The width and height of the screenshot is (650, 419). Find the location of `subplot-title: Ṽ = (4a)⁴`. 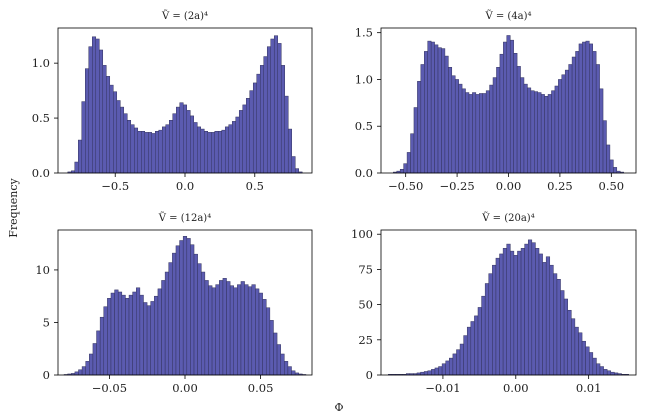

subplot-title: Ṽ = (4a)⁴ is located at coordinates (507, 16).